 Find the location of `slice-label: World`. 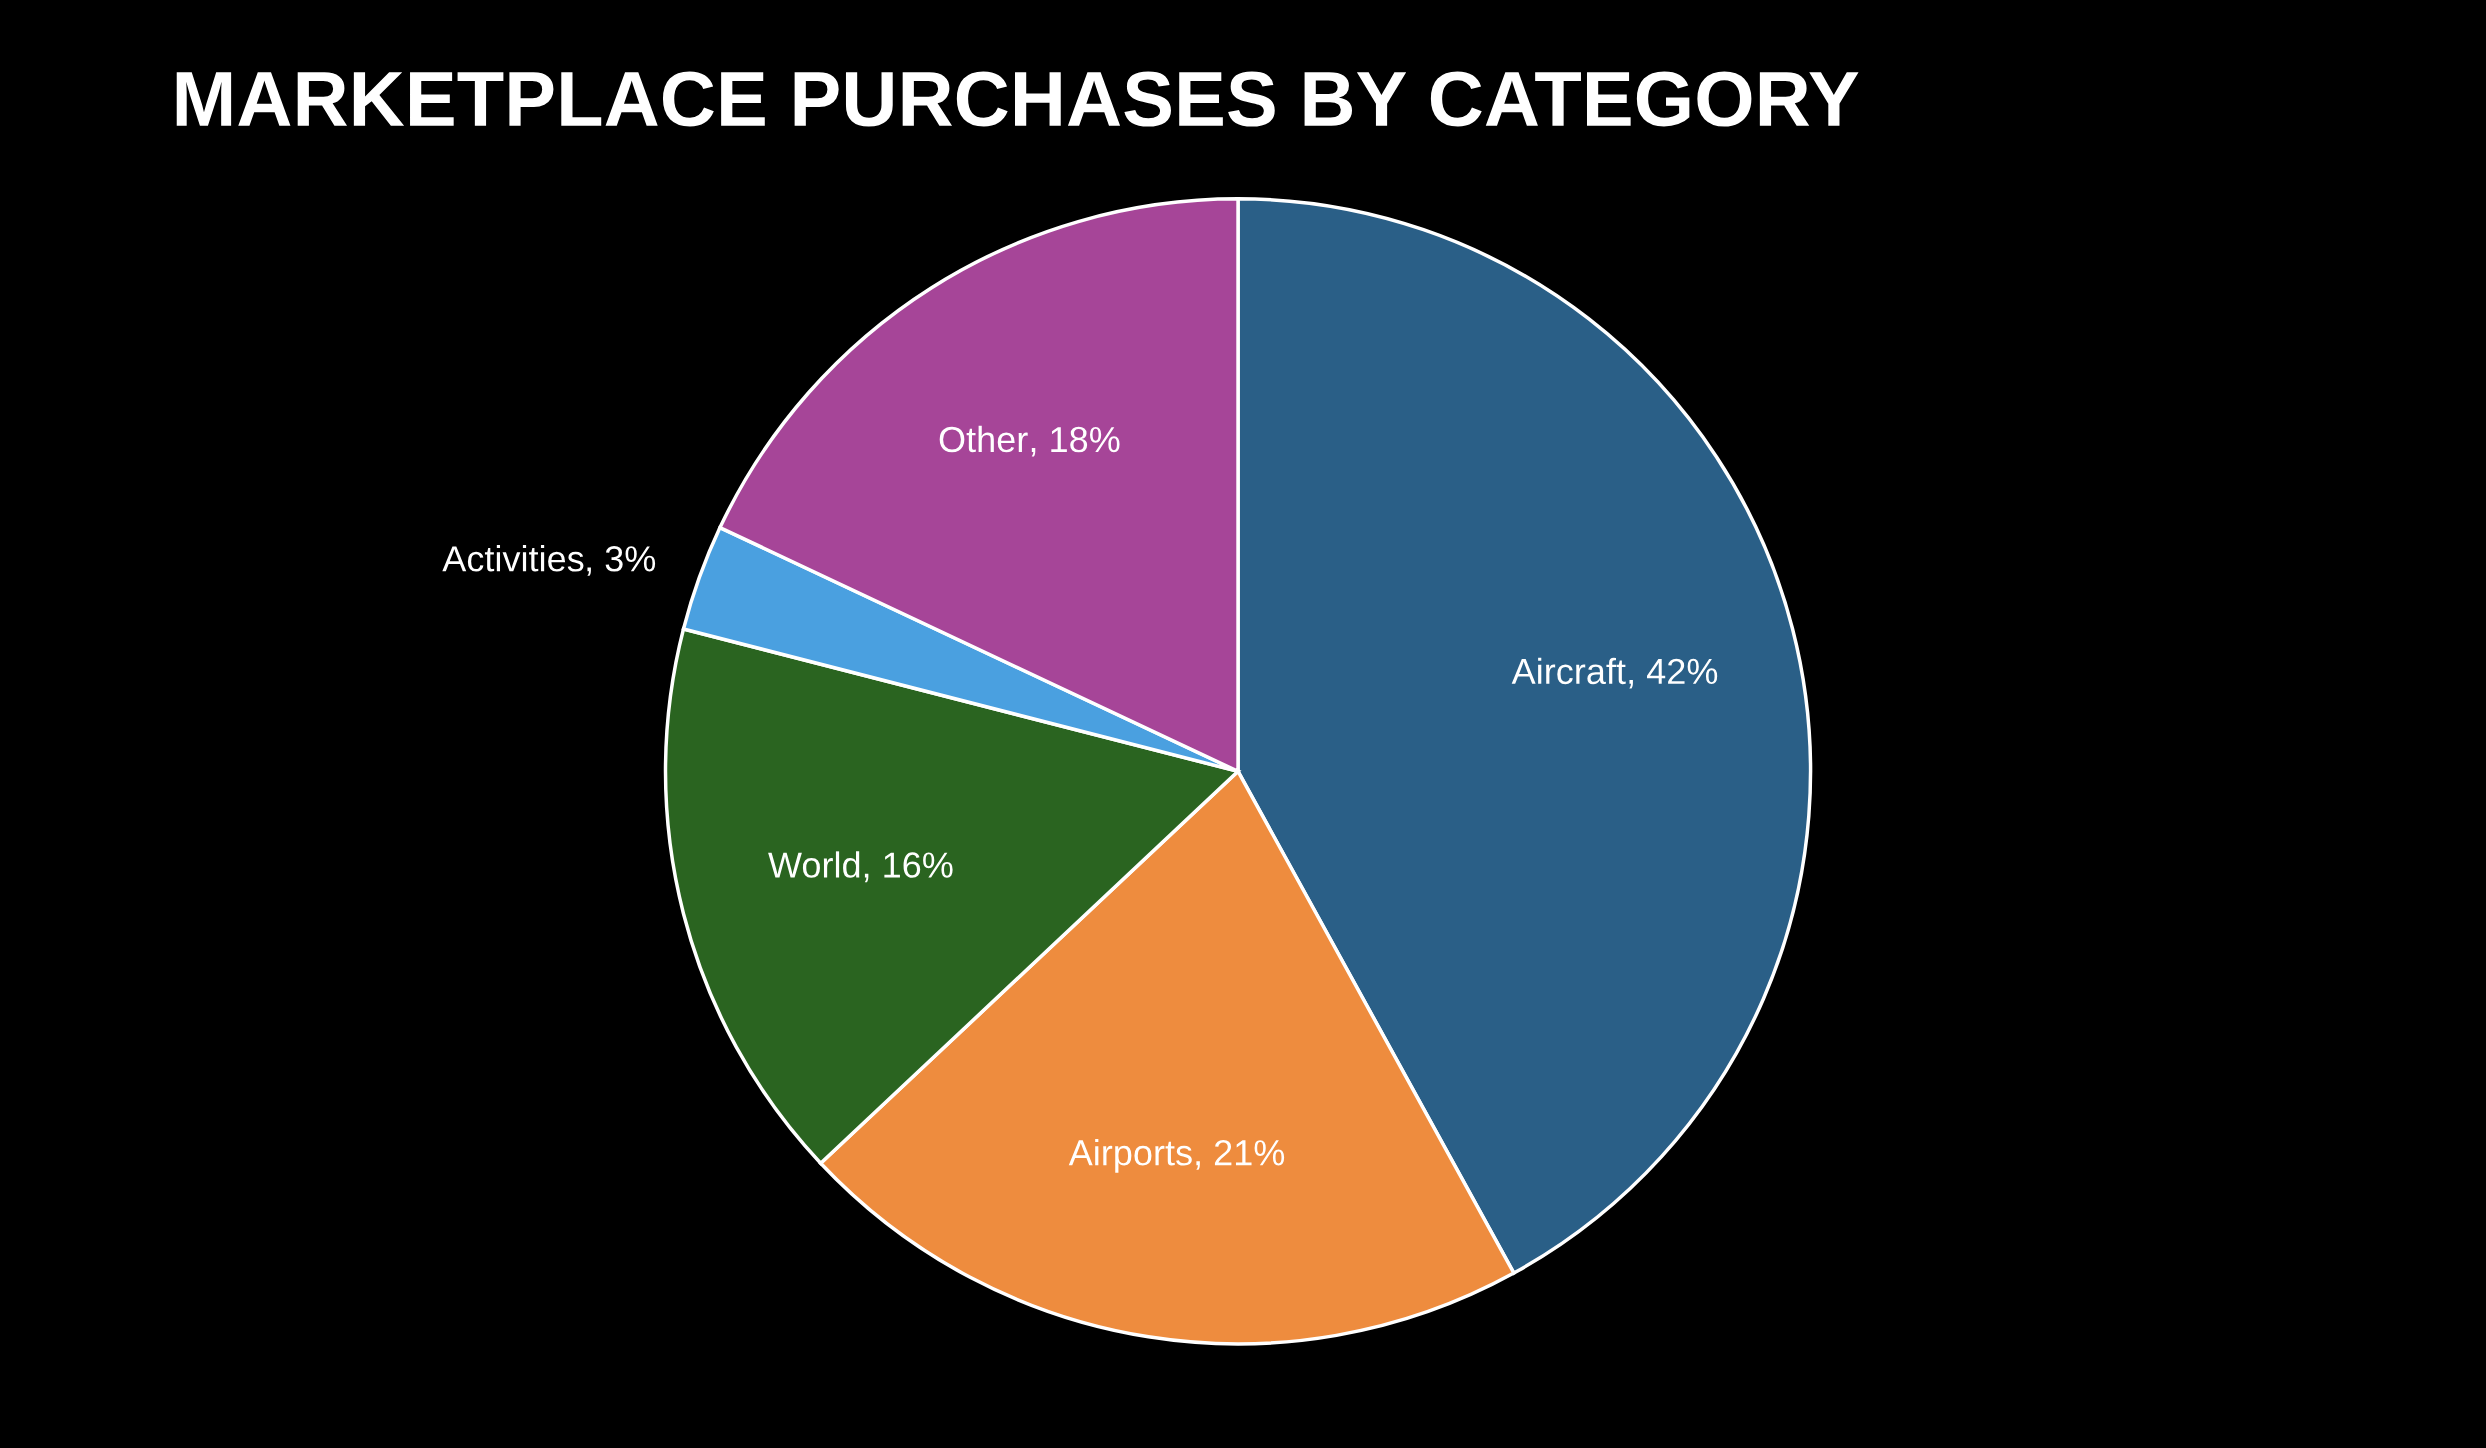

slice-label: World is located at coordinates (814, 864).